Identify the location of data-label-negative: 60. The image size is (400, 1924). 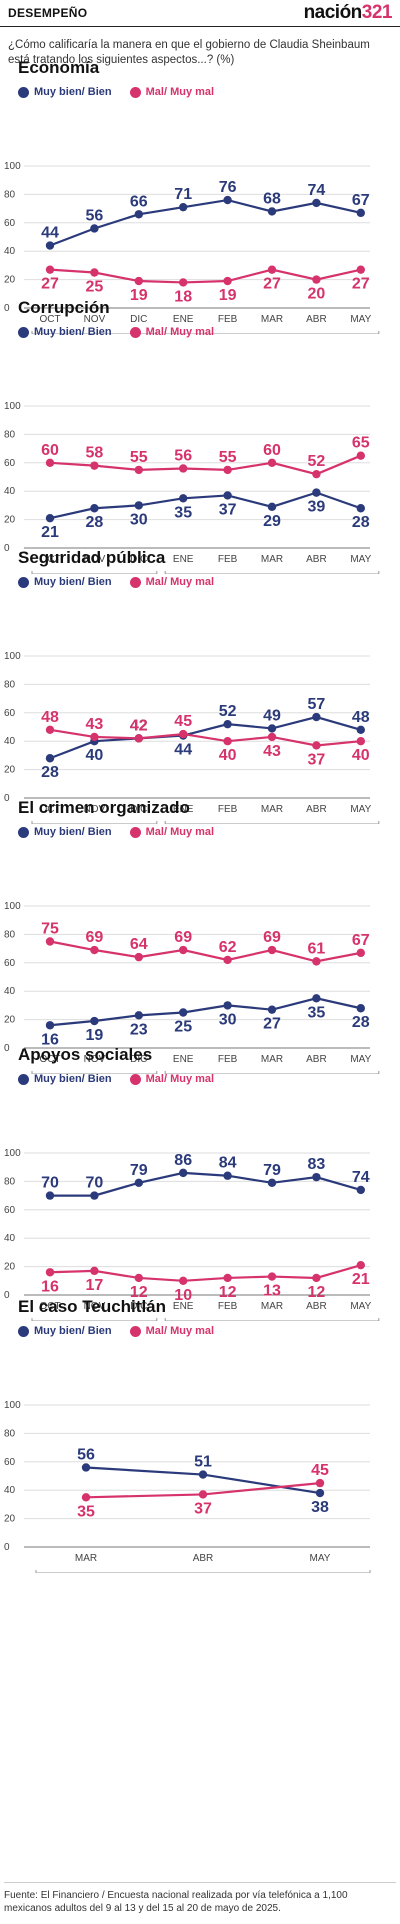
(272, 450).